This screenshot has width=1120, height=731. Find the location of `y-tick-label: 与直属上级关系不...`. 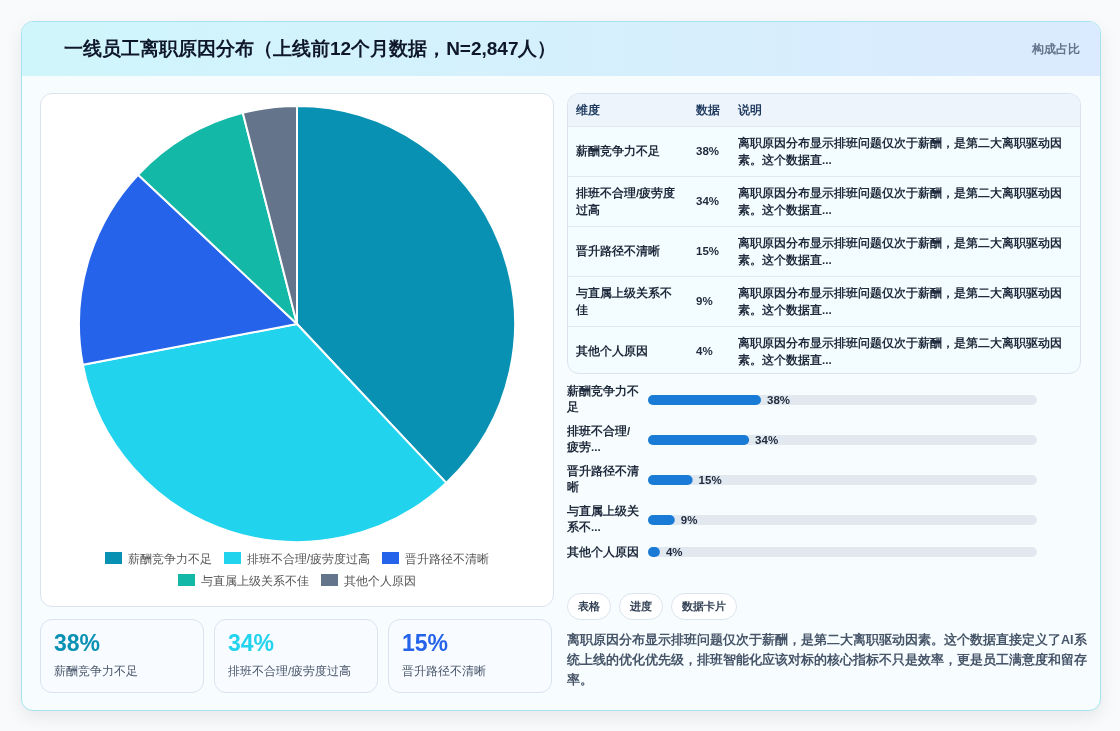

y-tick-label: 与直属上级关系不... is located at coordinates (603, 519).